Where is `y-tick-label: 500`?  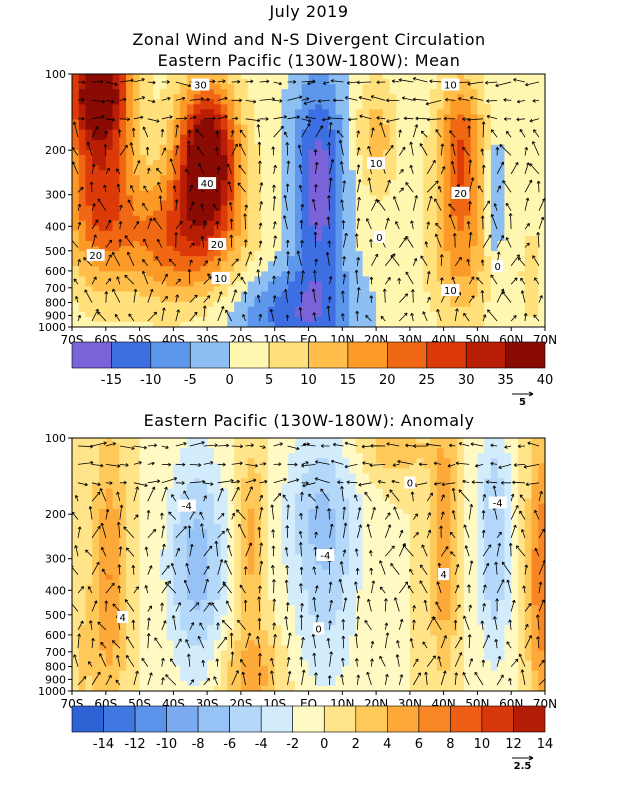 y-tick-label: 500 is located at coordinates (55, 251).